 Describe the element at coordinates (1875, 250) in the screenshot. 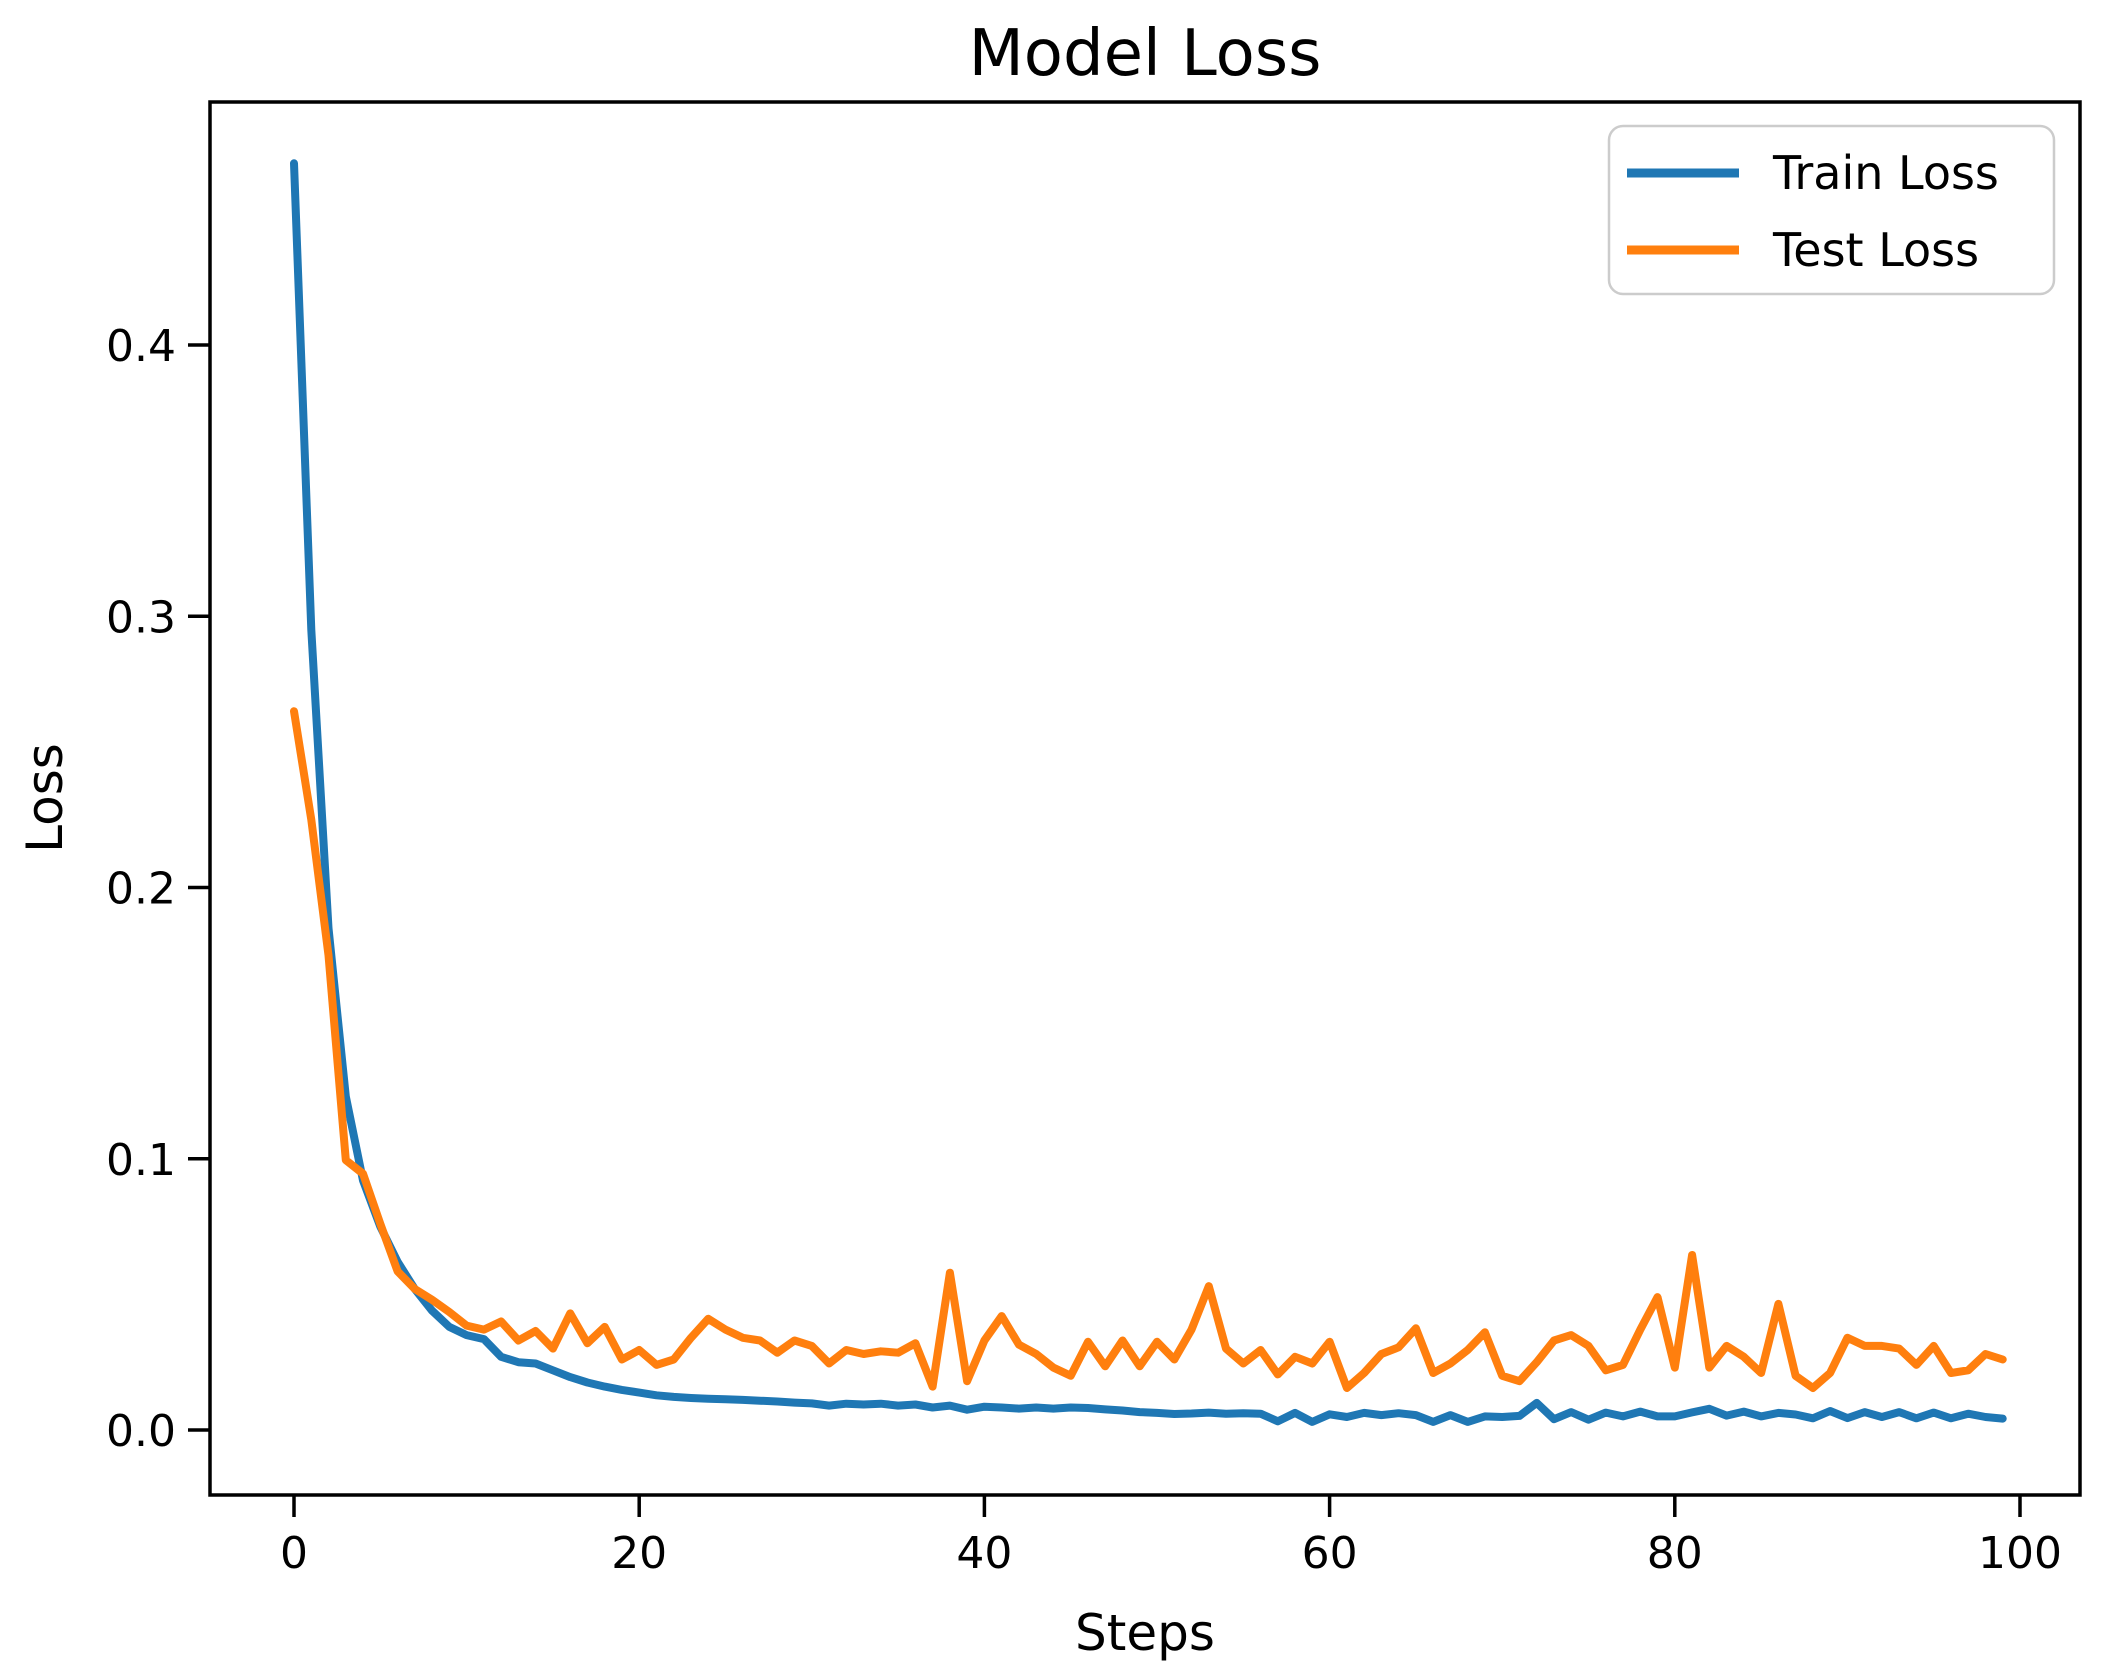

I see `legend-label-test: Test Loss` at that location.